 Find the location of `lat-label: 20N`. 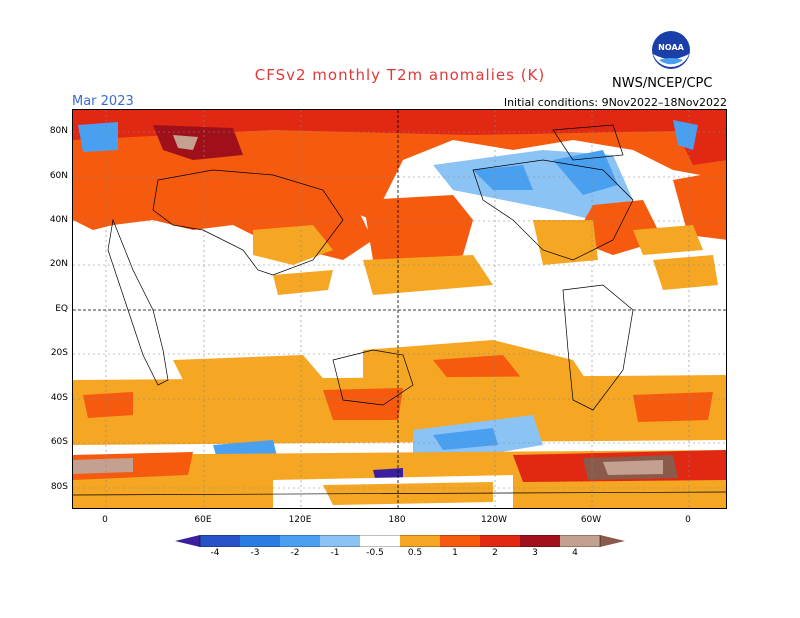

lat-label: 20N is located at coordinates (58, 264).